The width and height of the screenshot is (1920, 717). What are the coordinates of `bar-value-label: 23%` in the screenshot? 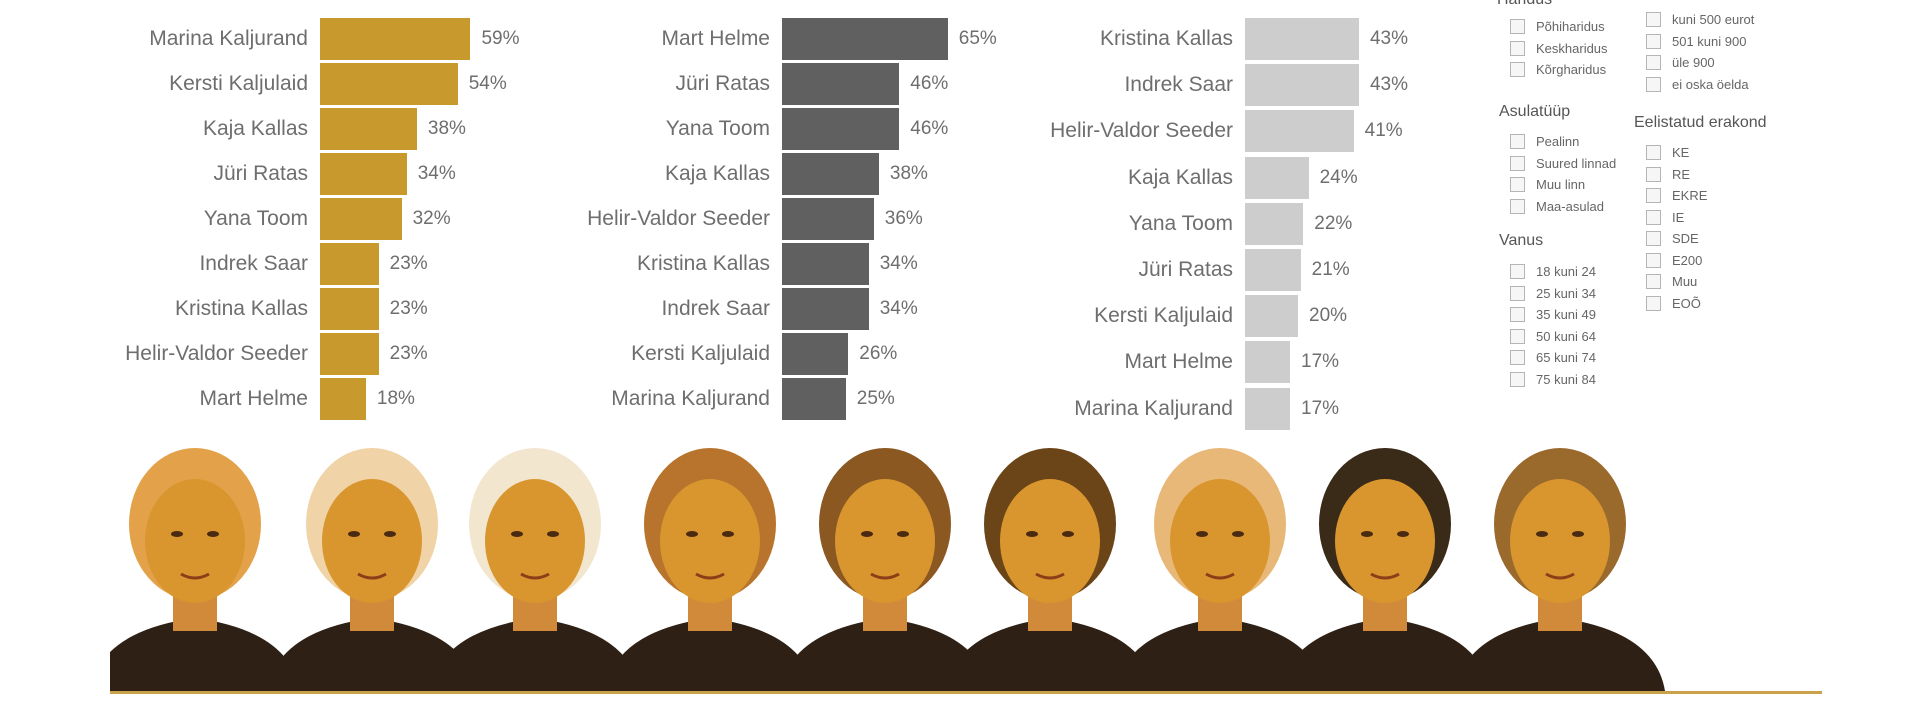 It's located at (408, 308).